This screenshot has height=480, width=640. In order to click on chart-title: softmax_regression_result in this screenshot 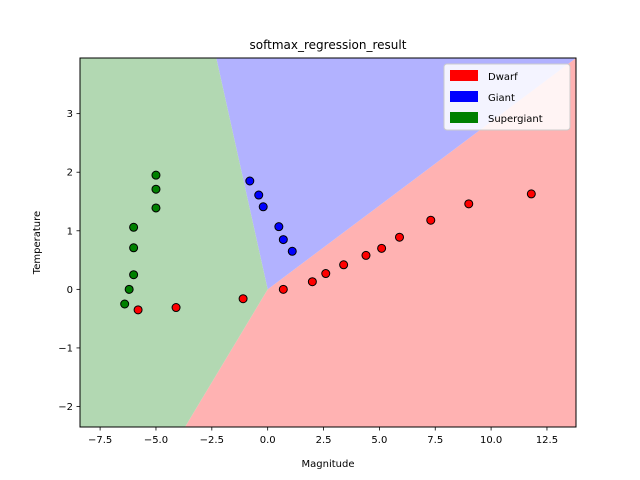, I will do `click(328, 45)`.